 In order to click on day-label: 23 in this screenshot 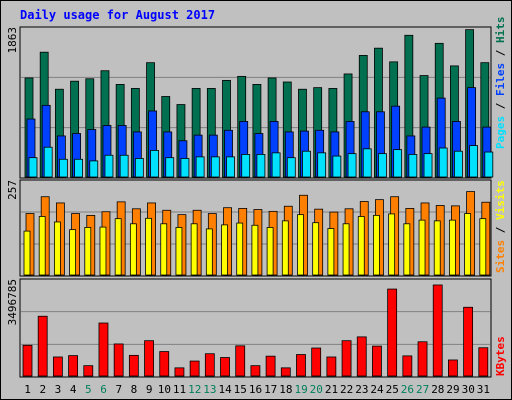, I will do `click(361, 389)`.